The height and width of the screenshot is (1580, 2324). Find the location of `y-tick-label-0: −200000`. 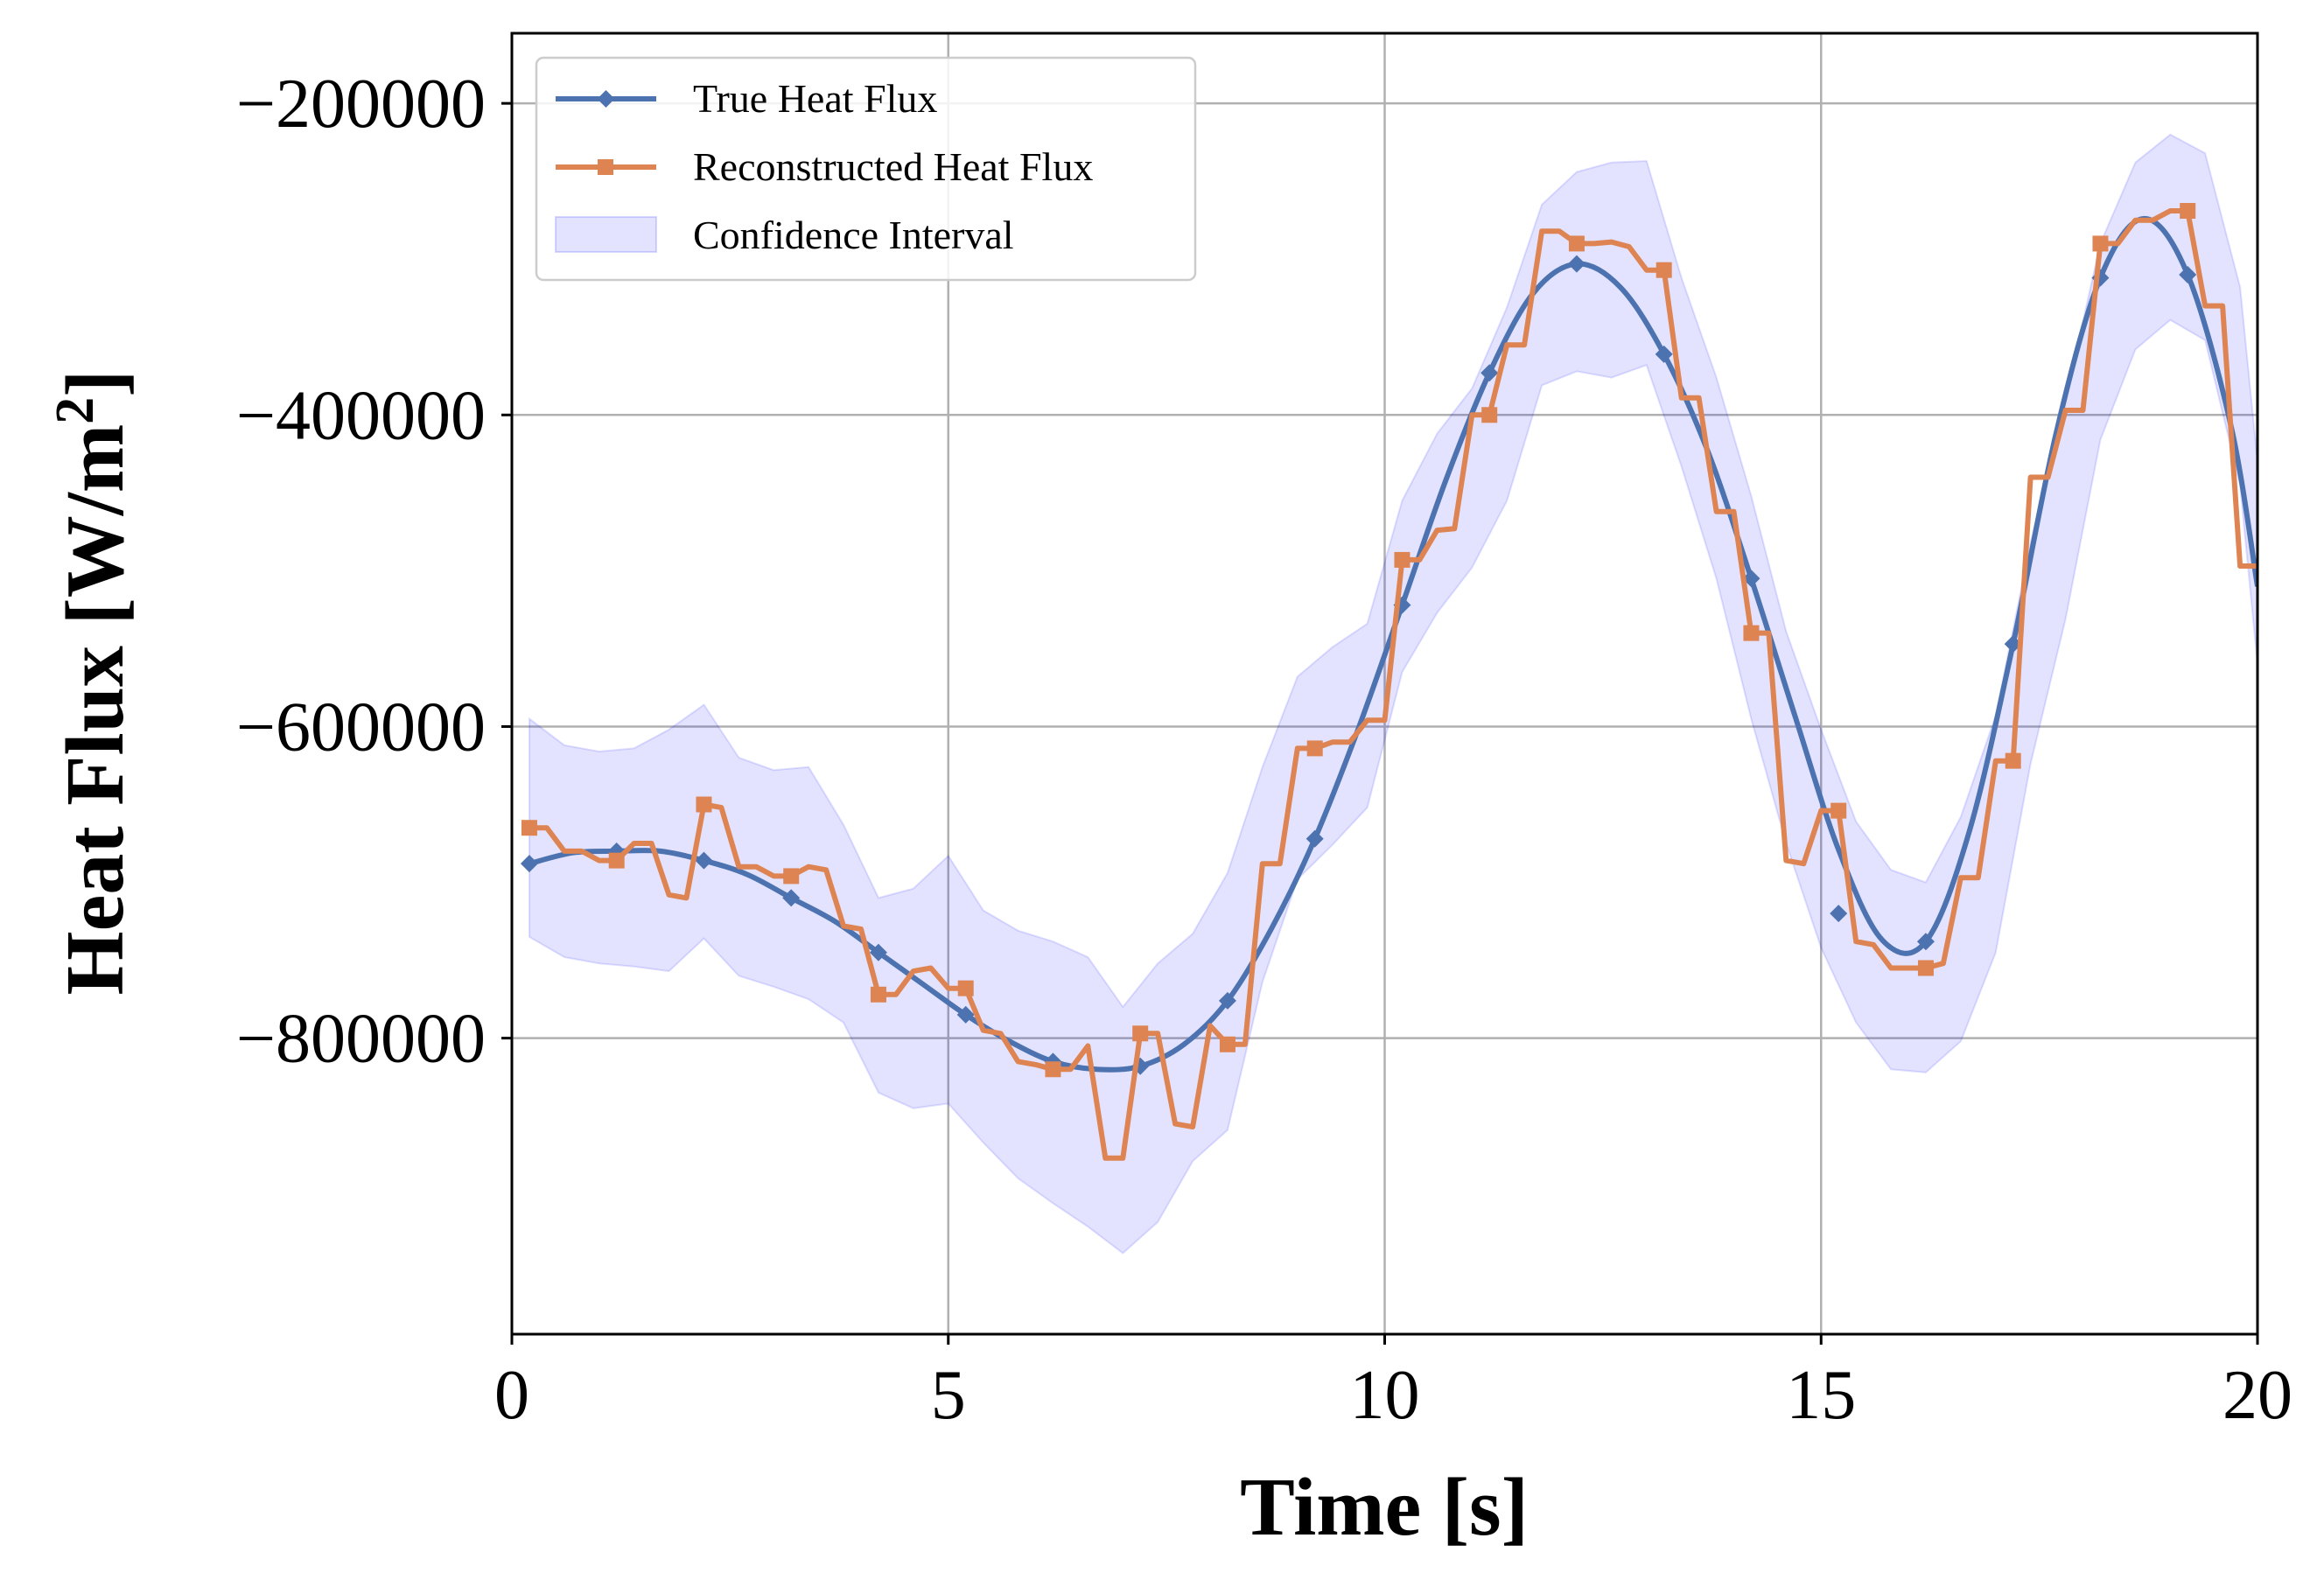

y-tick-label-0: −200000 is located at coordinates (361, 105).